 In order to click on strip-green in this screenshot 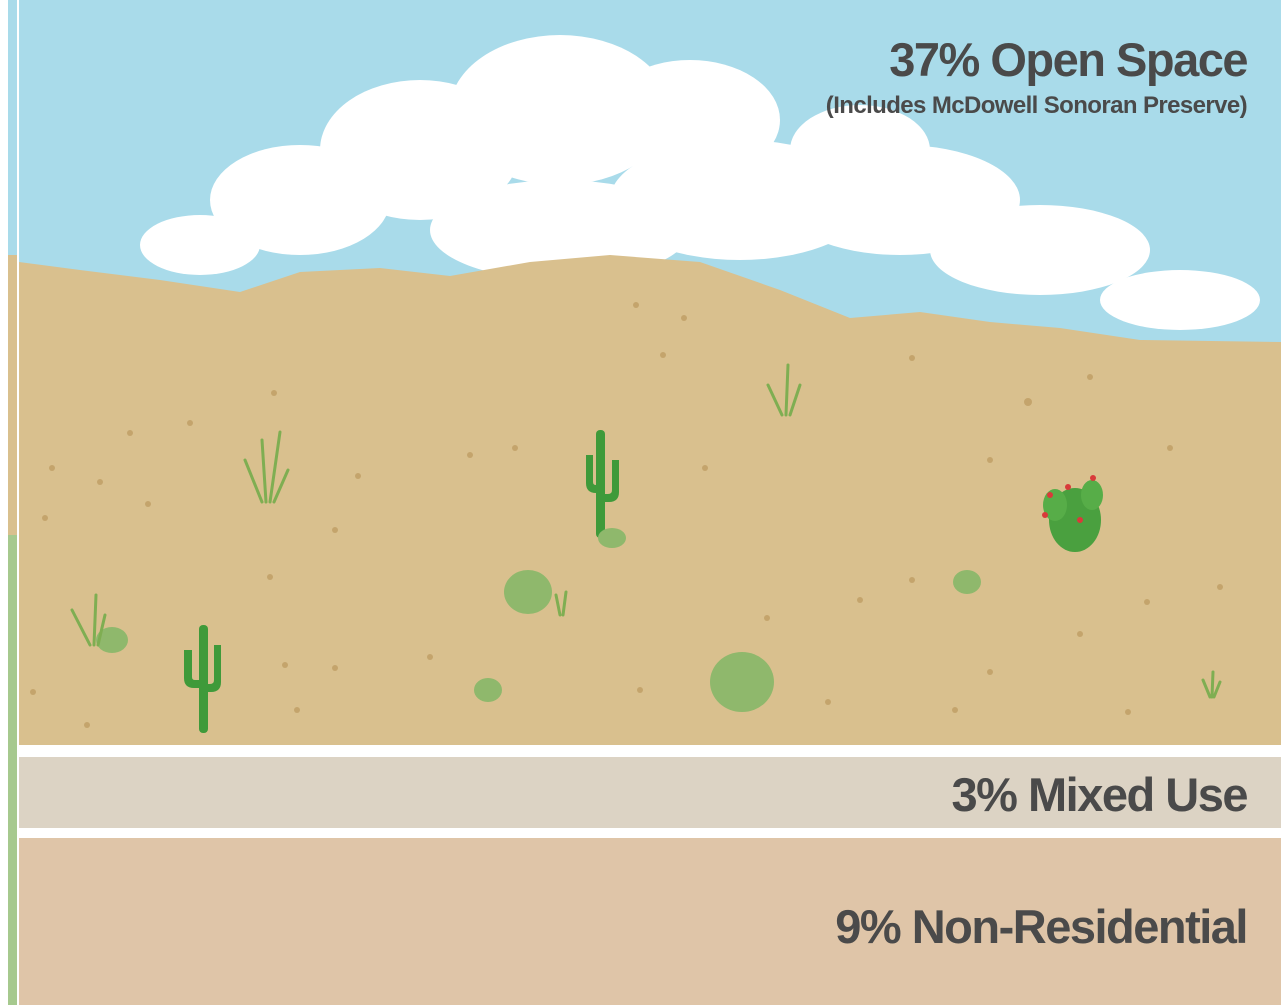, I will do `click(12, 770)`.